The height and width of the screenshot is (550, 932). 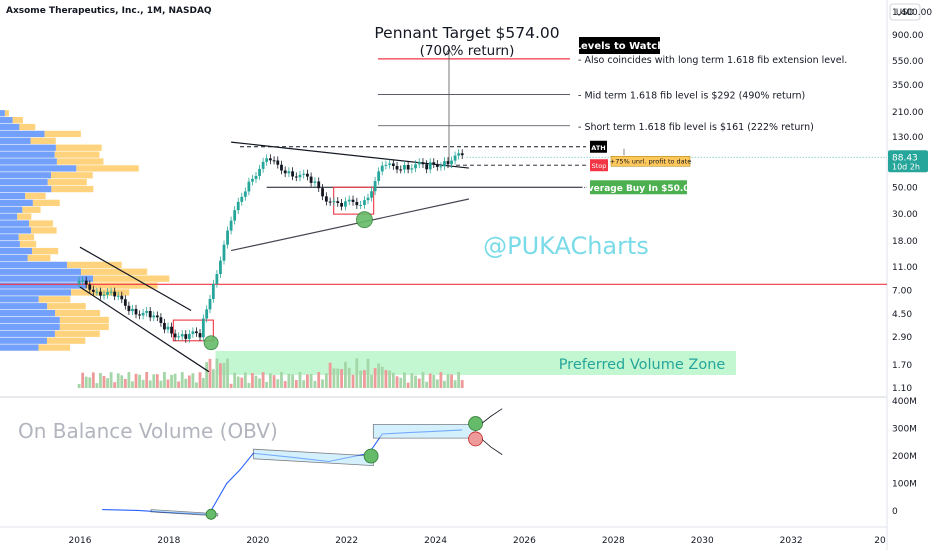 I want to click on obv-channel-2023, so click(x=424, y=431).